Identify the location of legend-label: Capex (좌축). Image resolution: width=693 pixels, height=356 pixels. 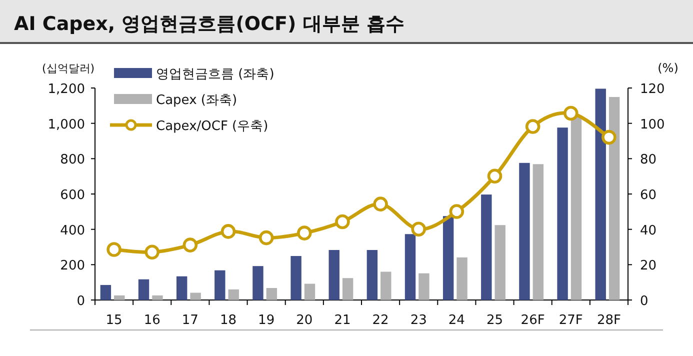
(197, 100).